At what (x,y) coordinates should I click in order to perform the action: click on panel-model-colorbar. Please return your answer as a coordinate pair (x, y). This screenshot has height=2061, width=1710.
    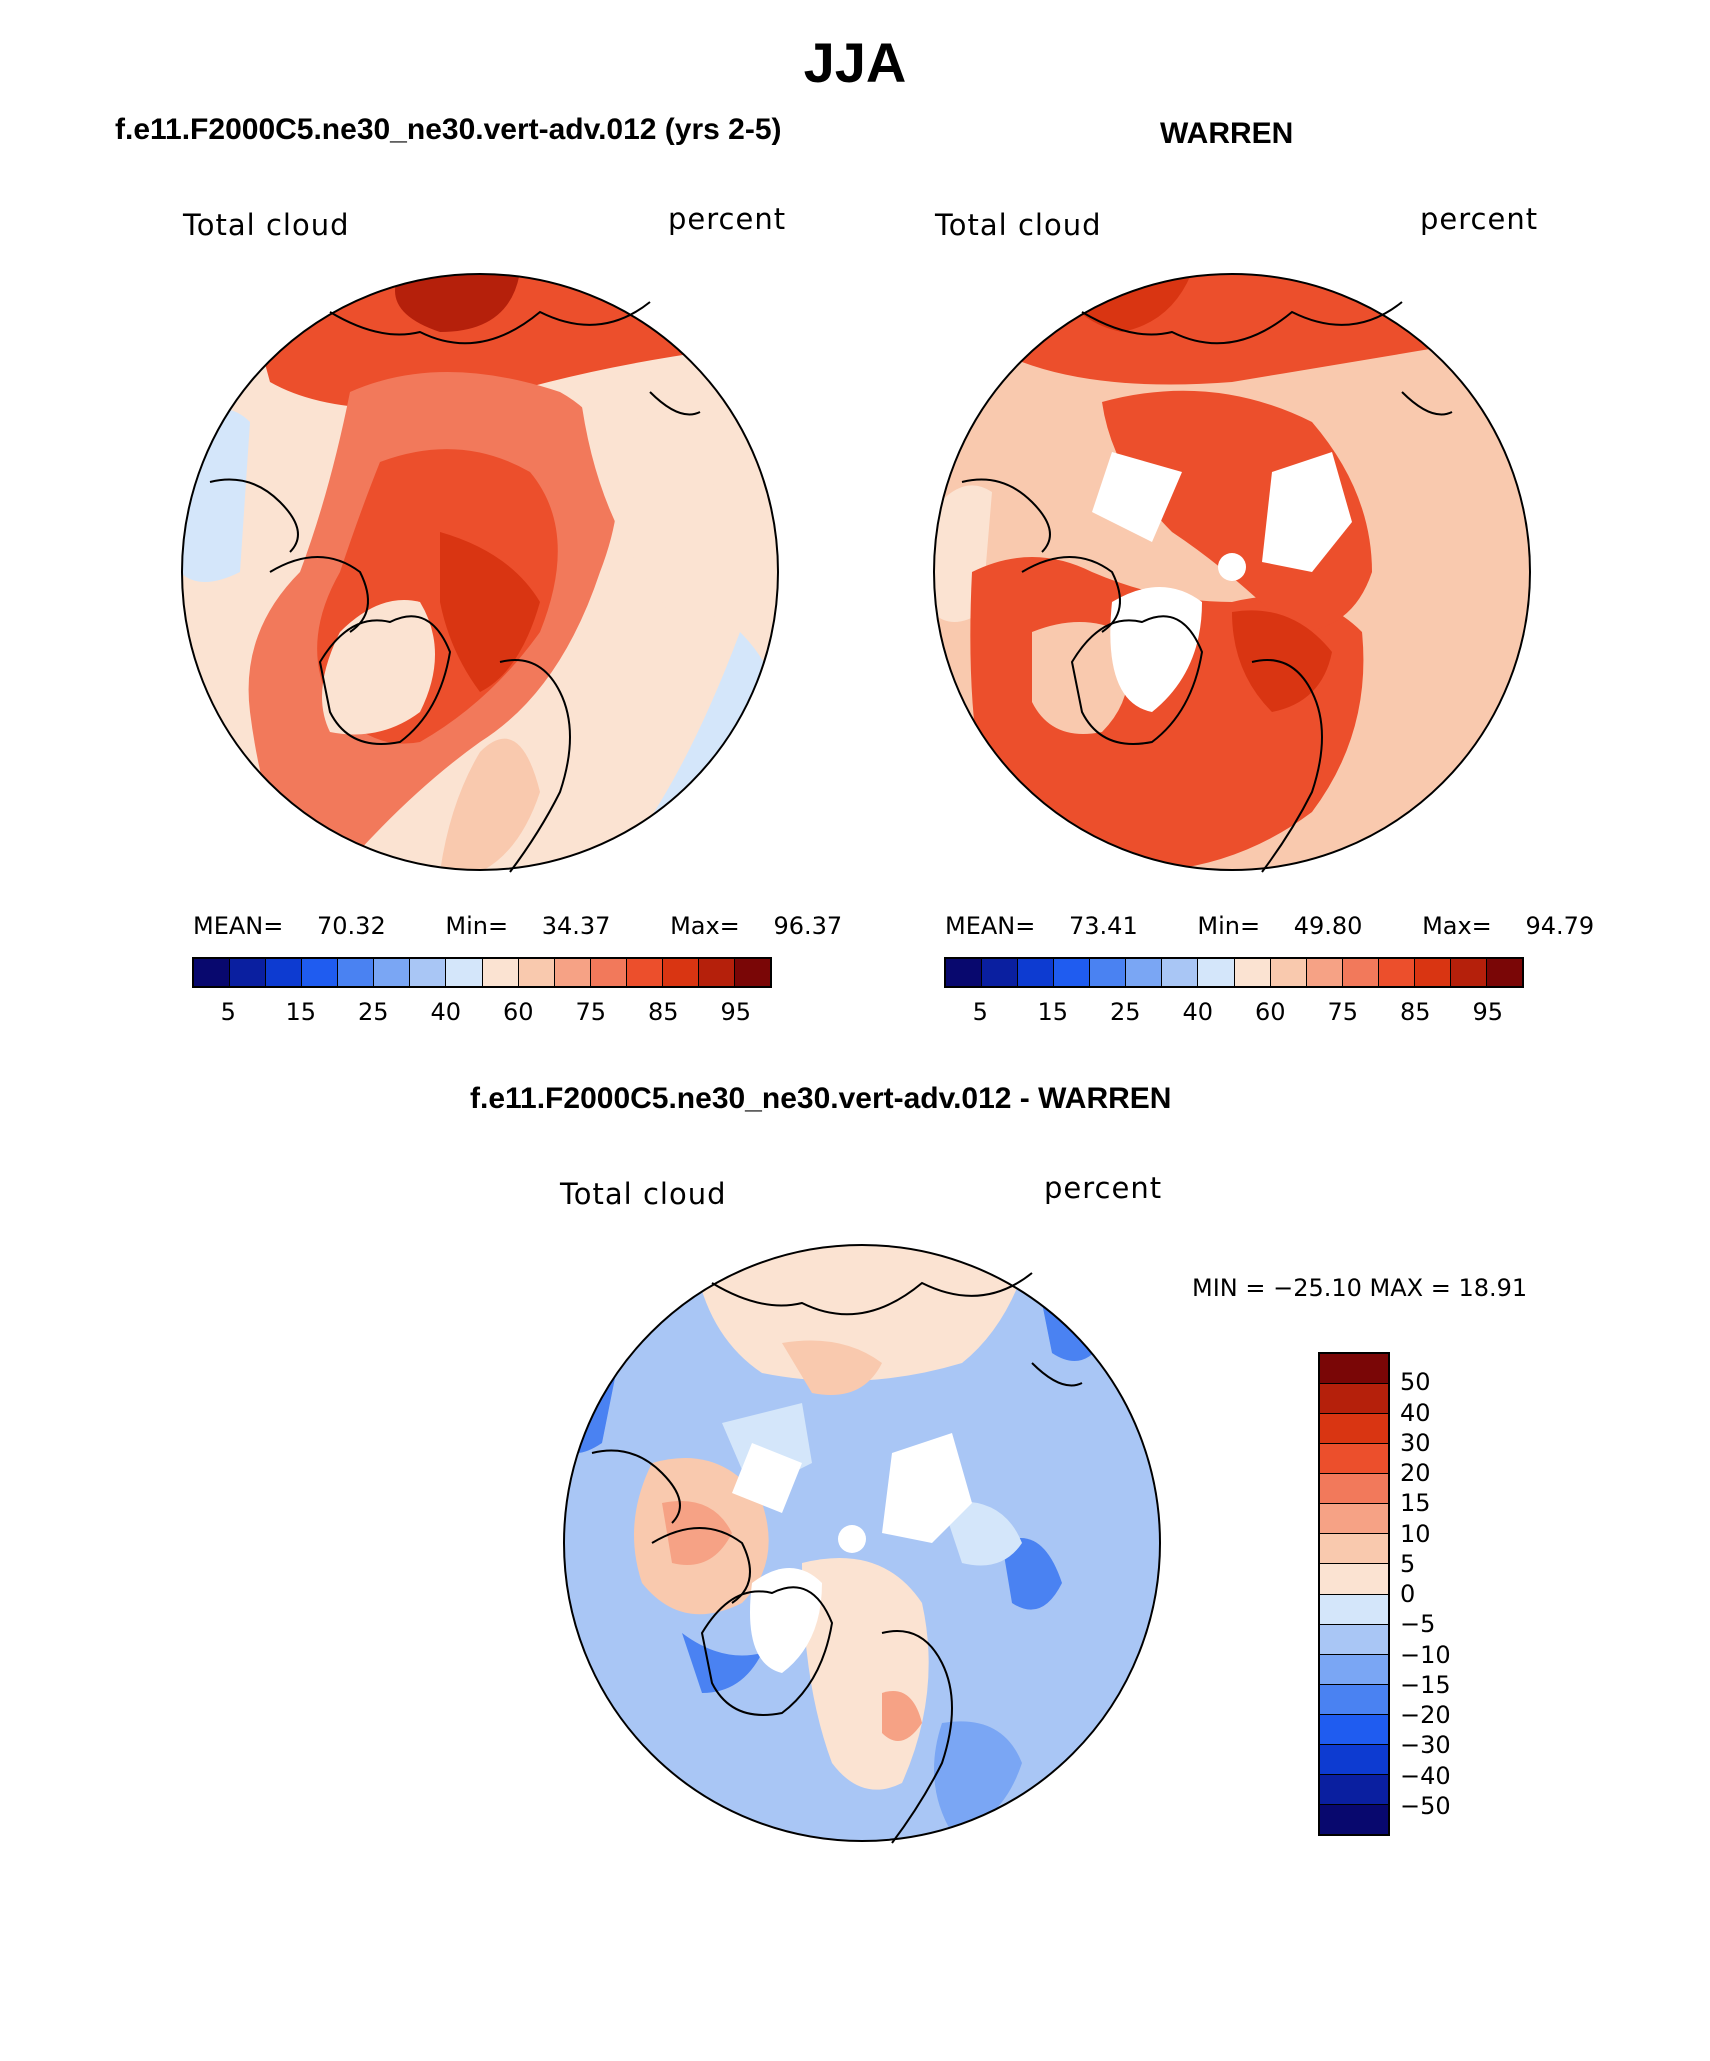
    Looking at the image, I should click on (482, 972).